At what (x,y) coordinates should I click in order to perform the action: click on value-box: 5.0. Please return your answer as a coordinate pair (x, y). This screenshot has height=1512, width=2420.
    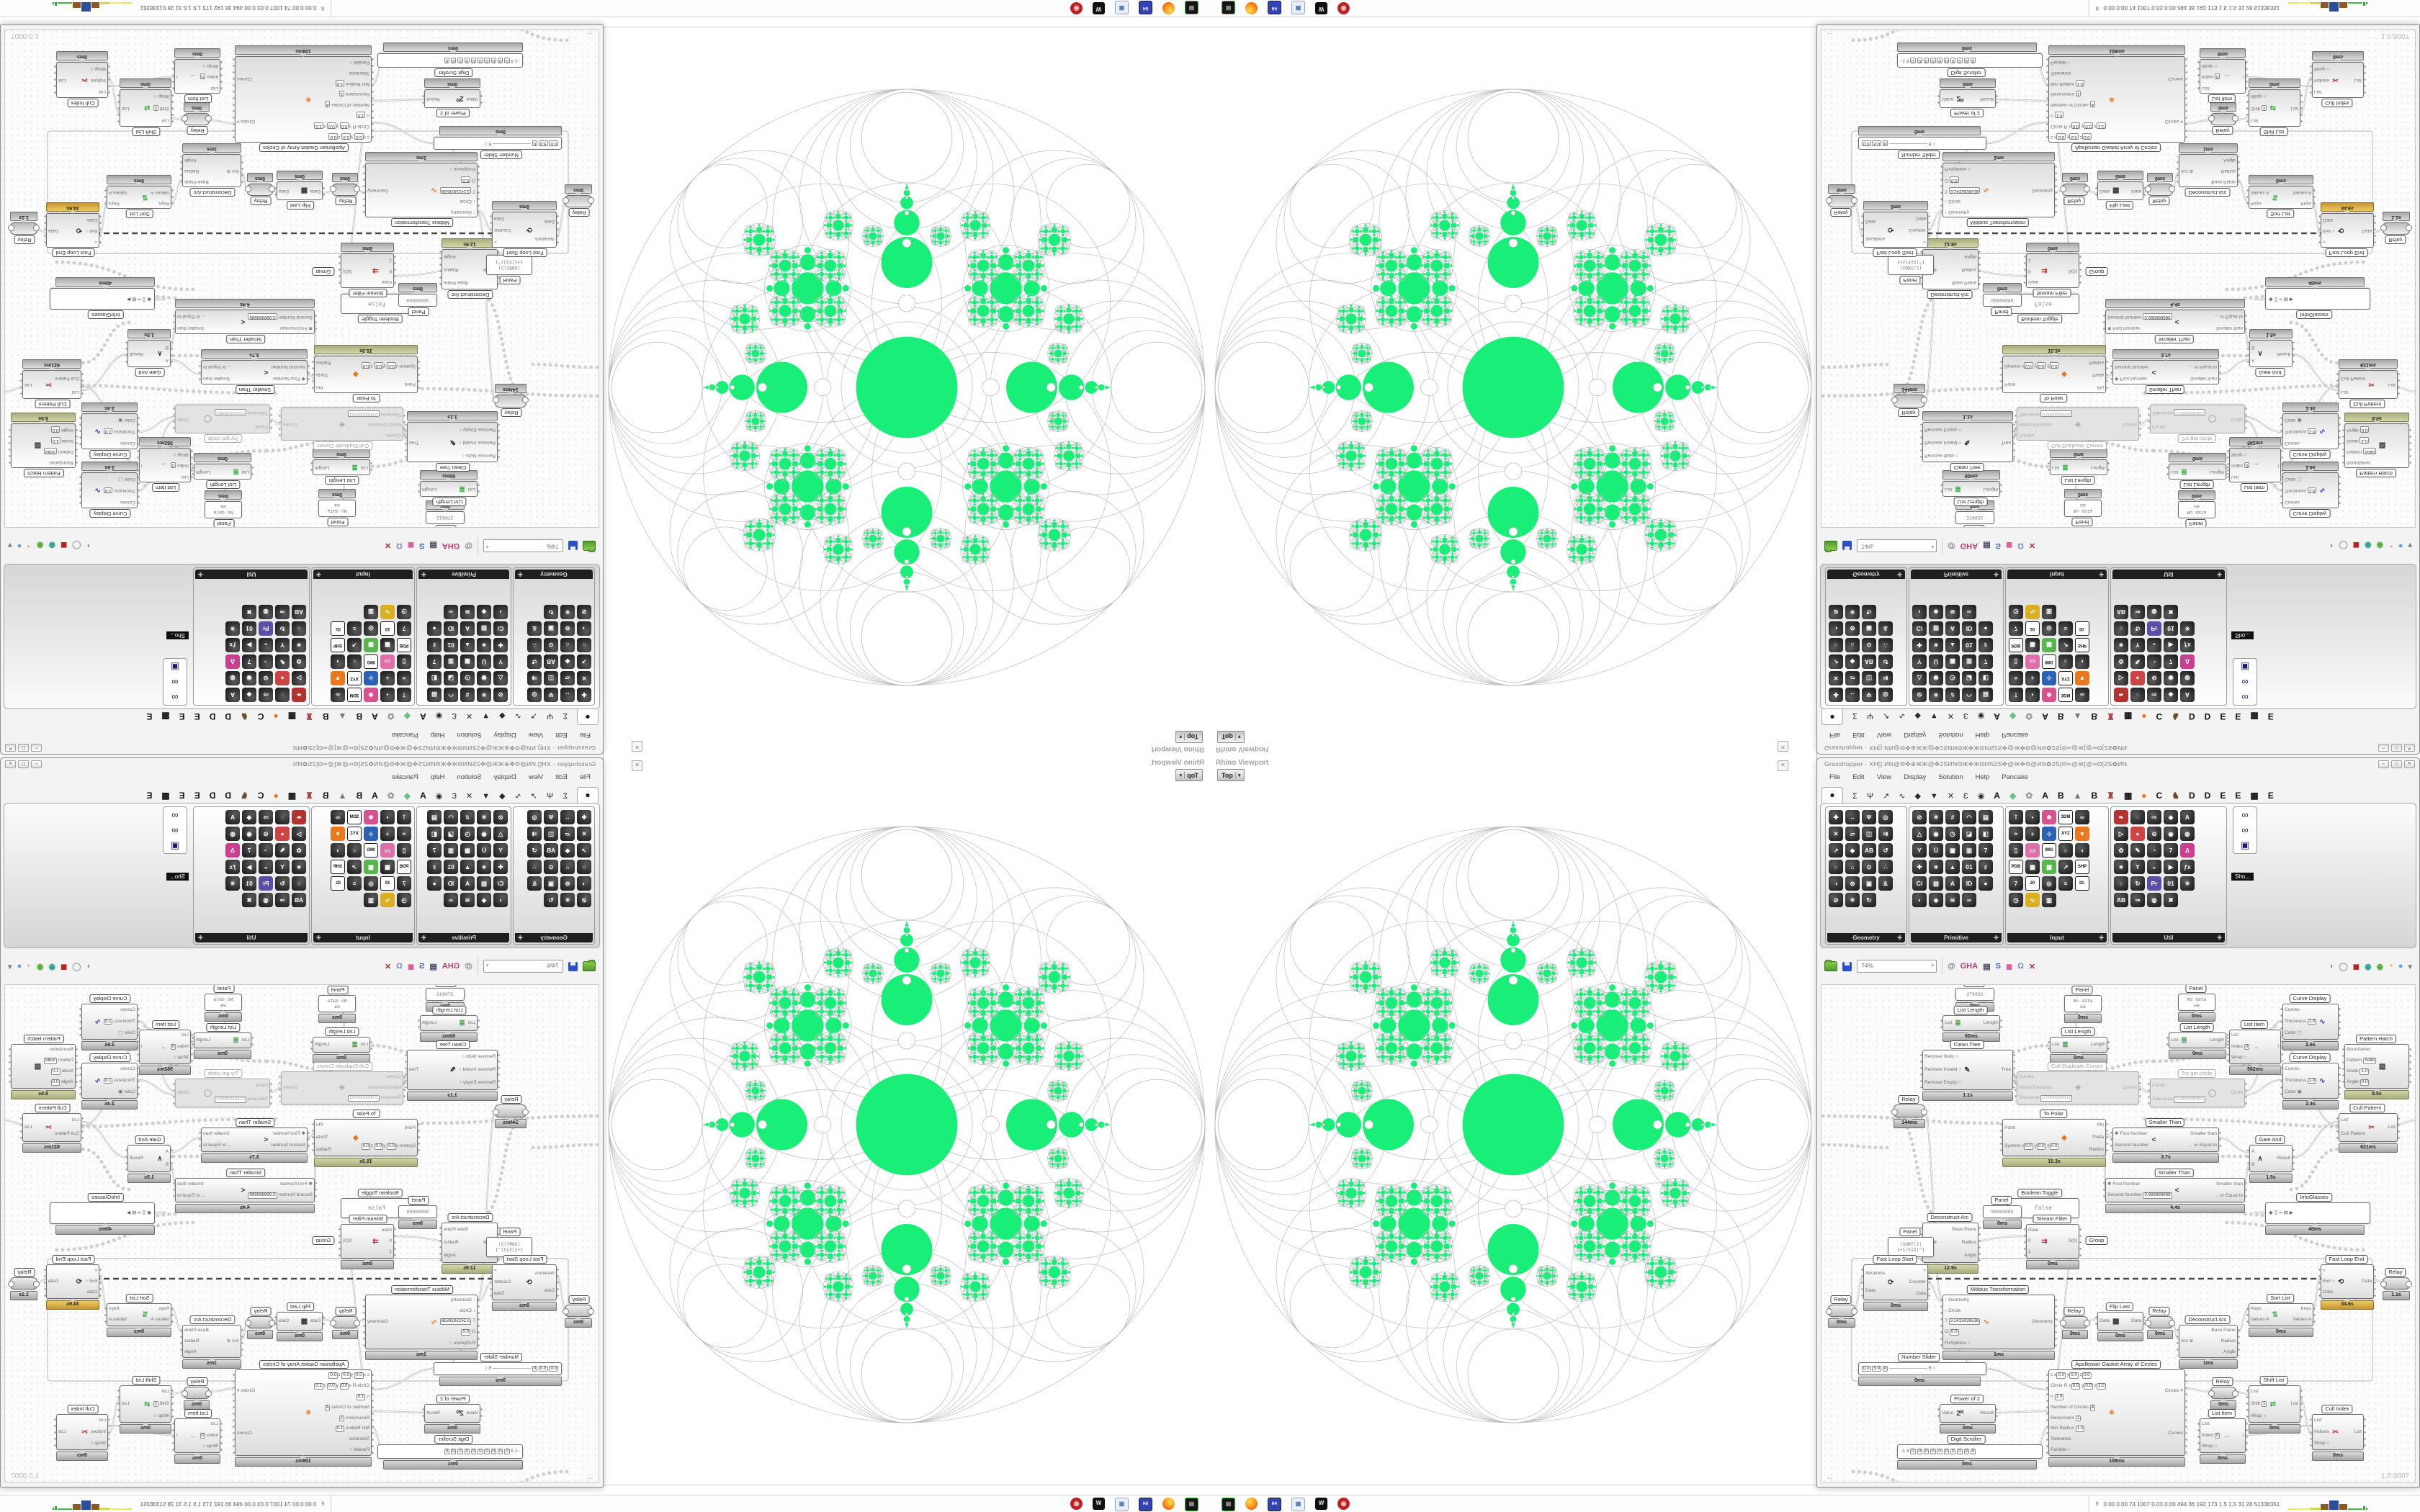
    Looking at the image, I should click on (1877, 1368).